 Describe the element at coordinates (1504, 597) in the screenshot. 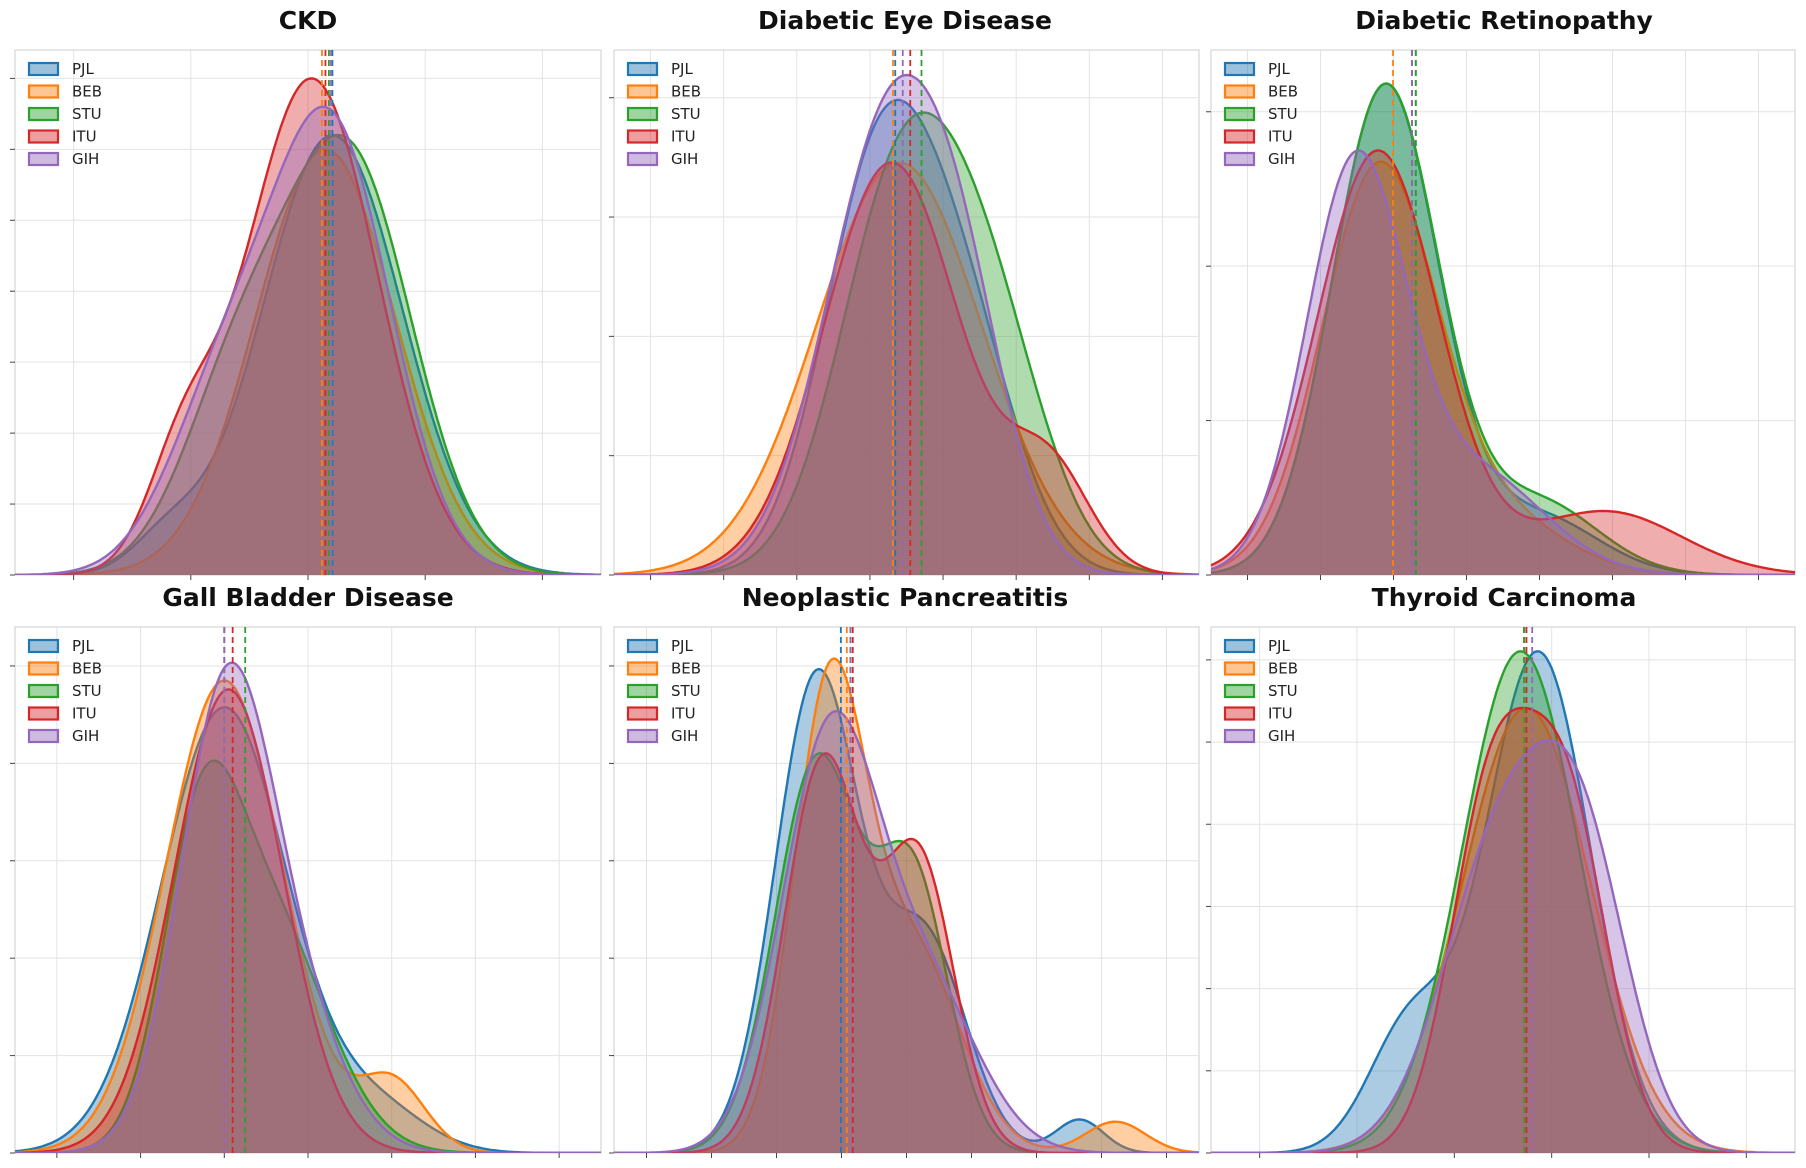

I see `panel-title: Thyroid Carcinoma` at that location.